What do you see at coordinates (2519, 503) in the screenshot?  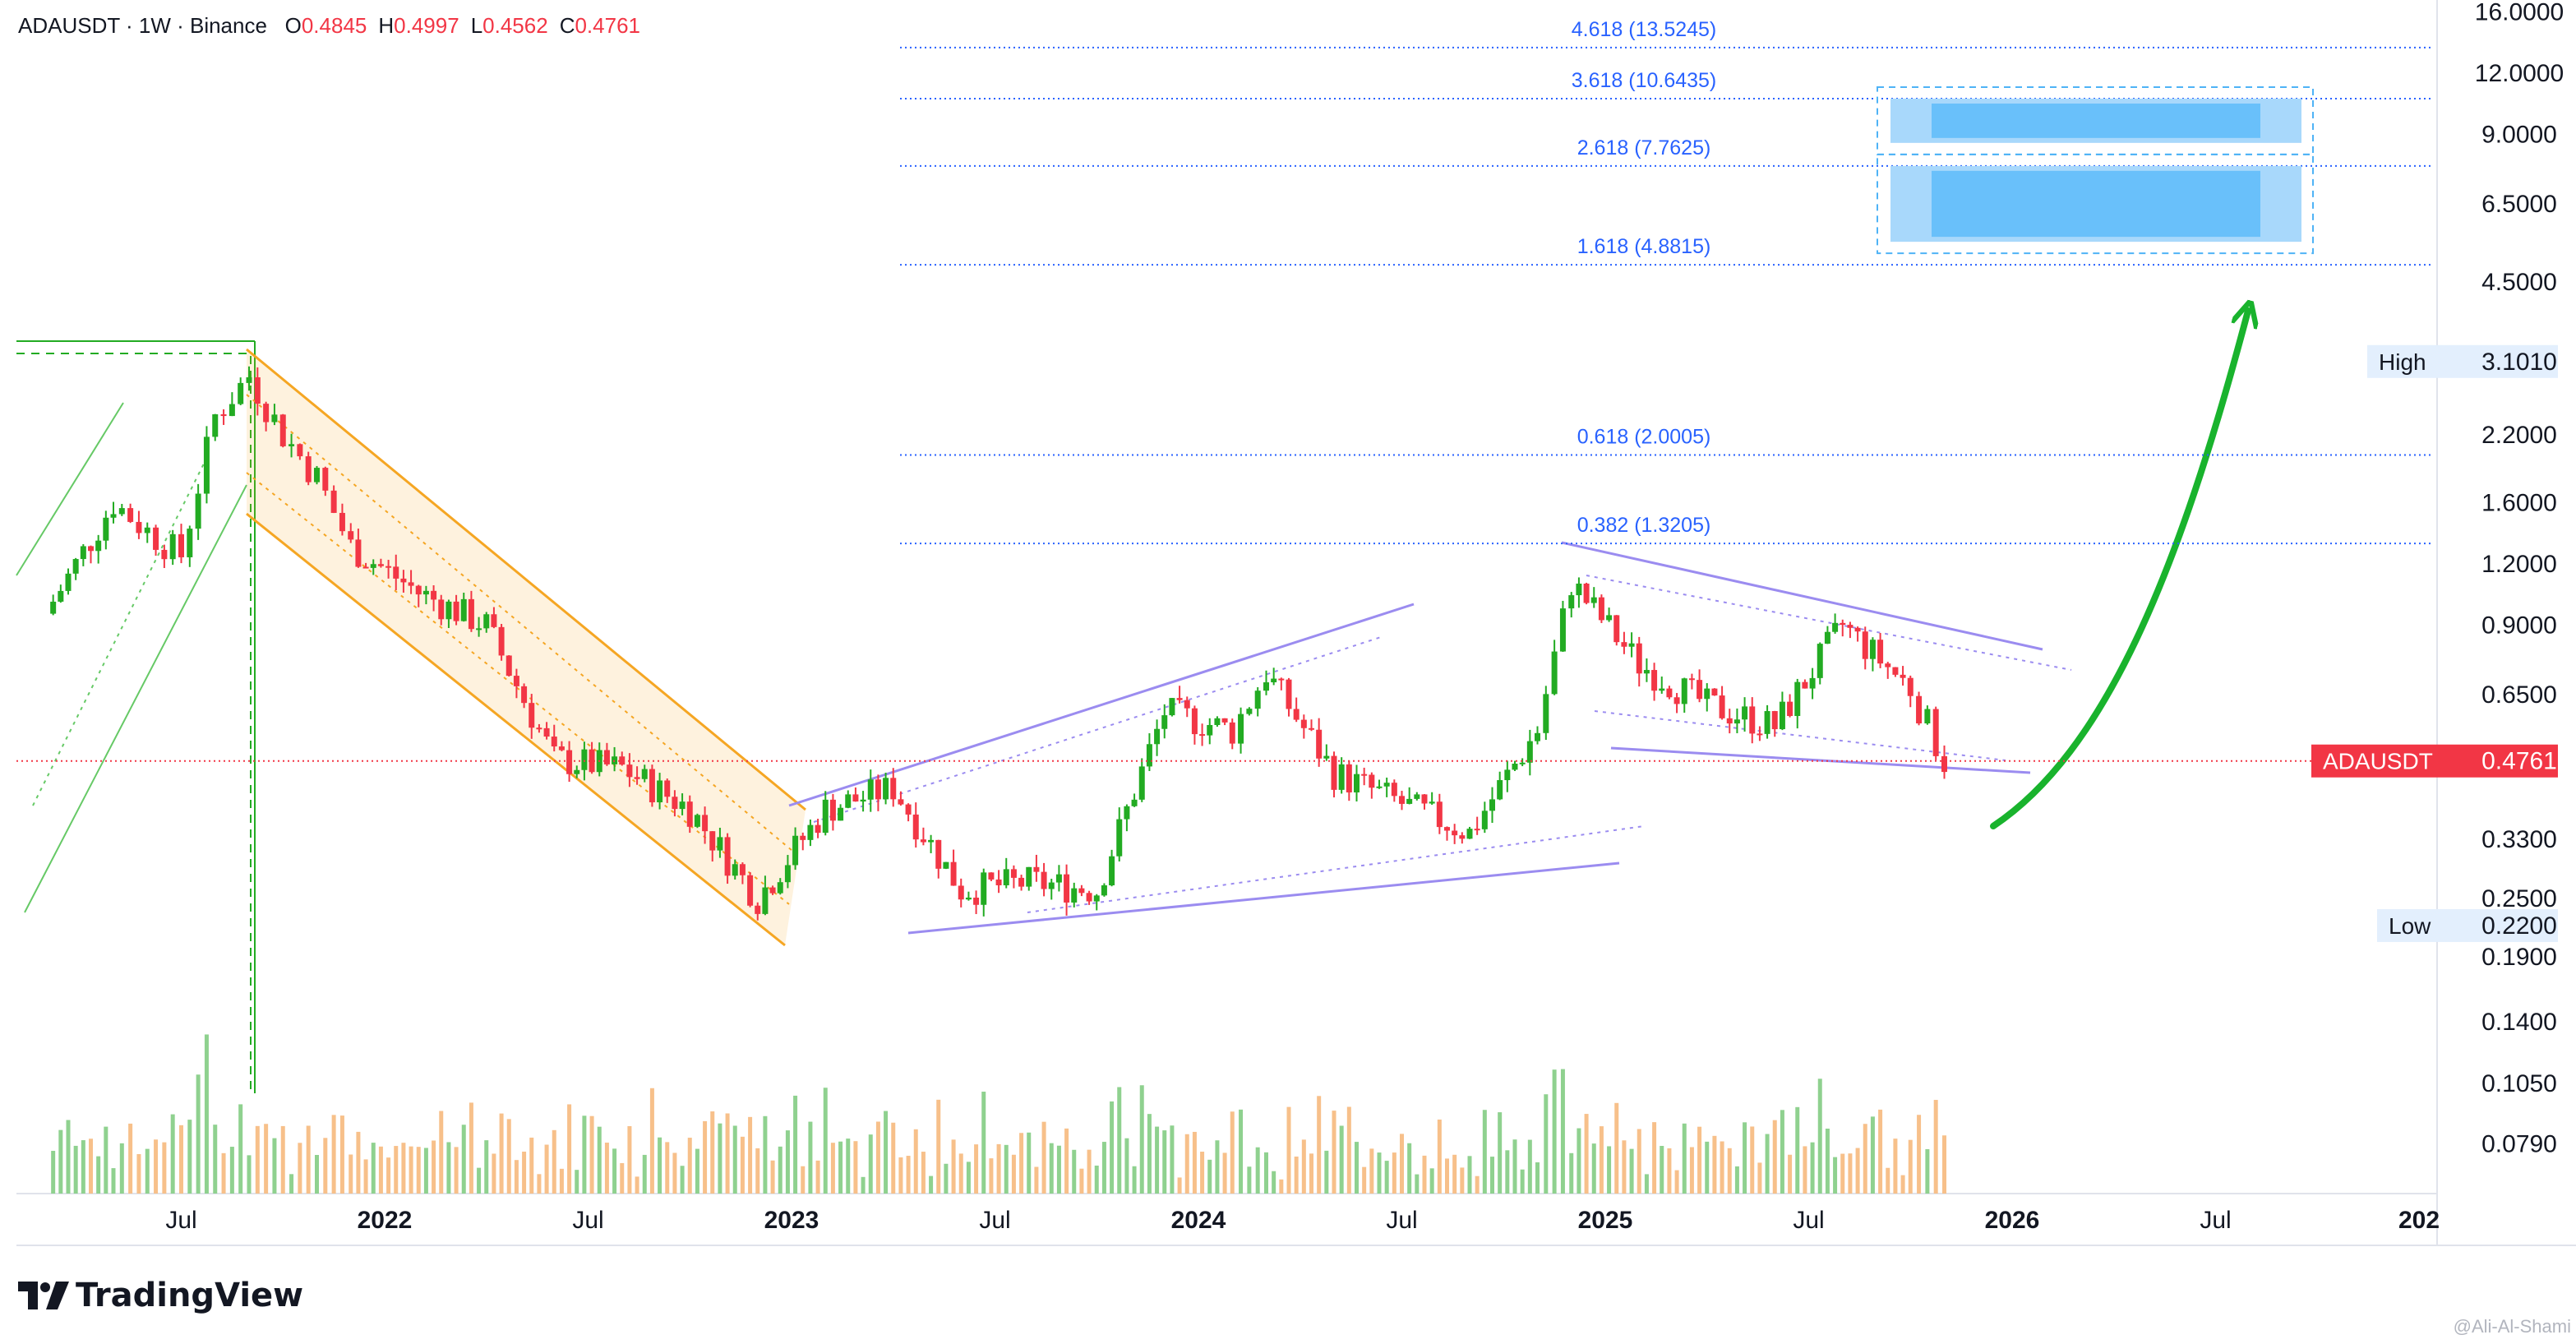 I see `price-tick-label: 1.6000` at bounding box center [2519, 503].